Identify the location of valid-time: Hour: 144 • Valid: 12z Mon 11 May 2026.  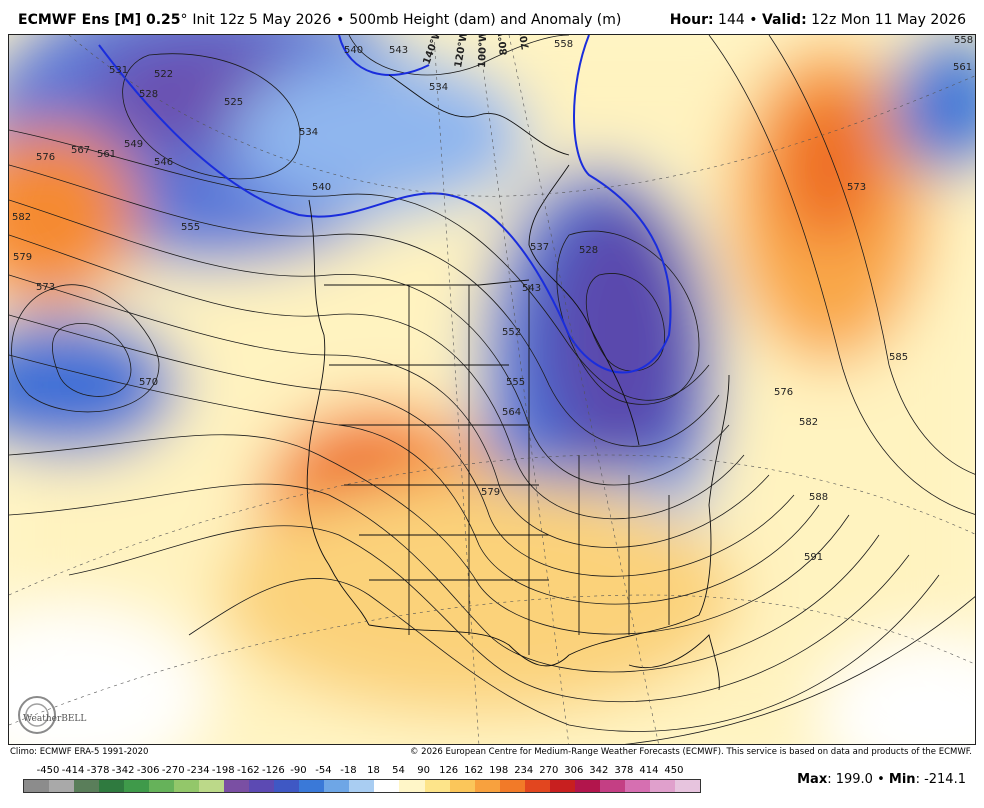
(818, 20).